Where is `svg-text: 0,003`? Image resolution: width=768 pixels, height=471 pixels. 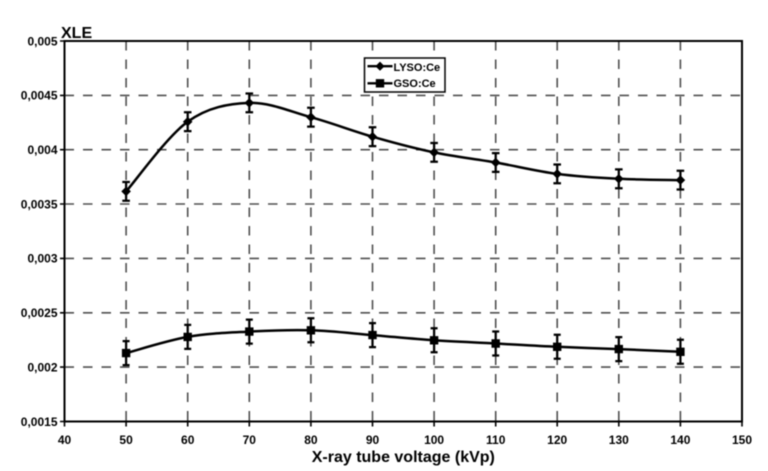 svg-text: 0,003 is located at coordinates (42, 259).